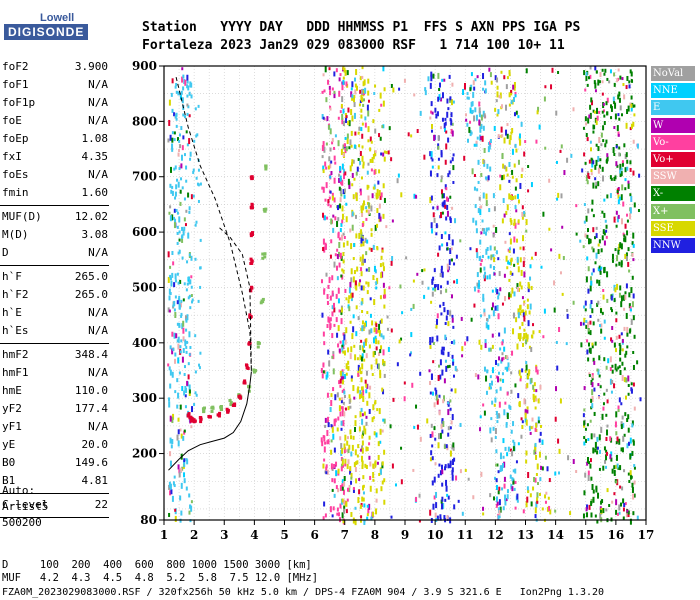  What do you see at coordinates (555, 535) in the screenshot?
I see `x-tick-label: 14` at bounding box center [555, 535].